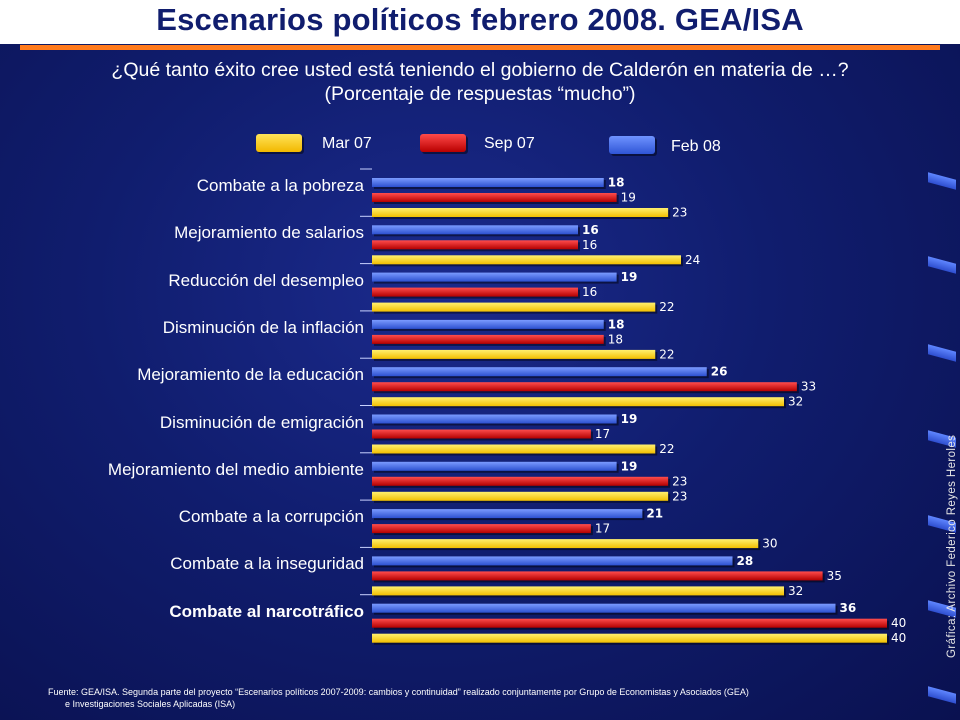  I want to click on category-label: Disminución de emigración, so click(261, 422).